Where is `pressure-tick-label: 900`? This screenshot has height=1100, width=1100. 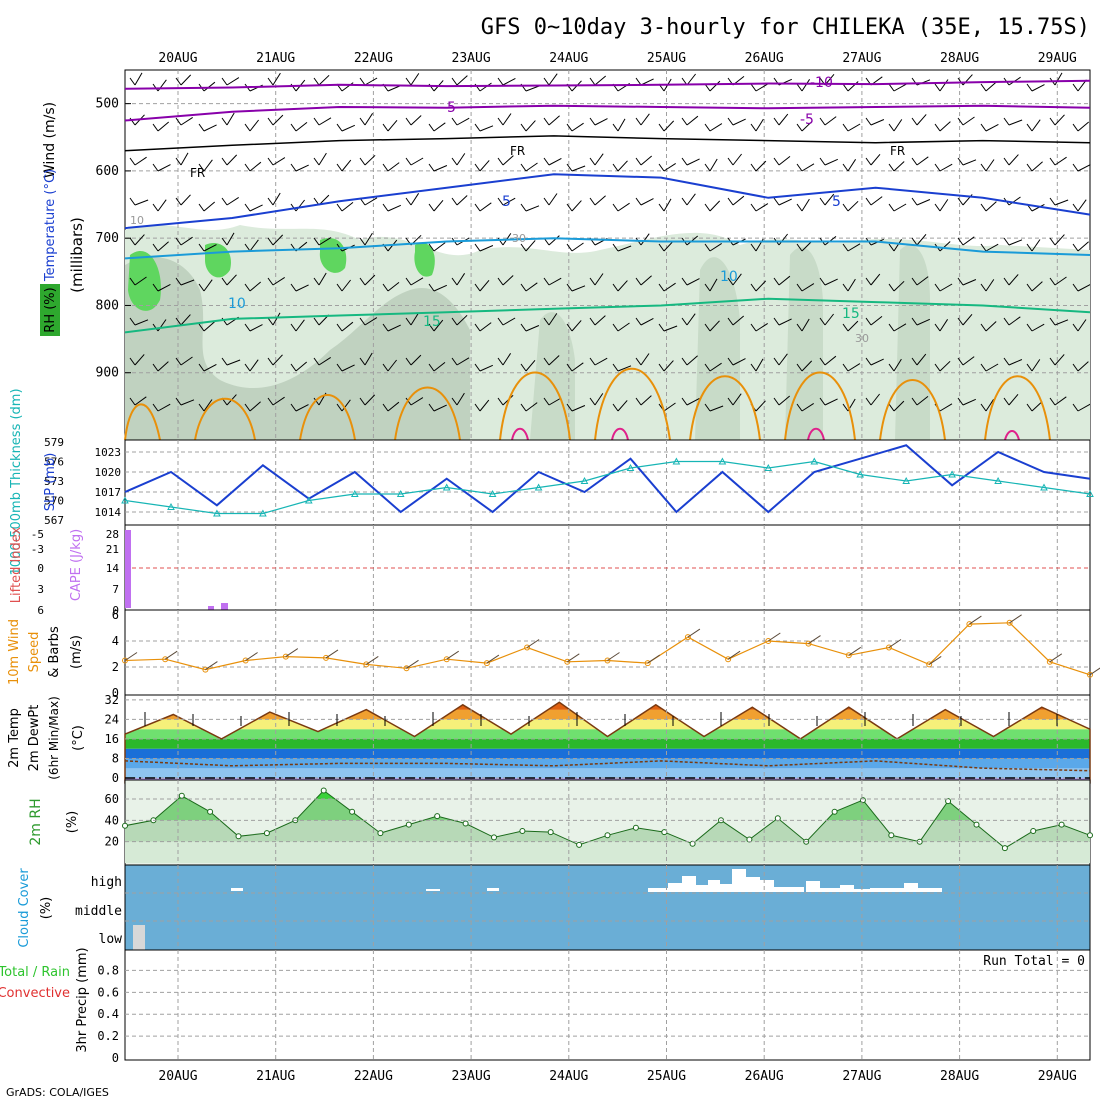 pressure-tick-label: 900 is located at coordinates (107, 373).